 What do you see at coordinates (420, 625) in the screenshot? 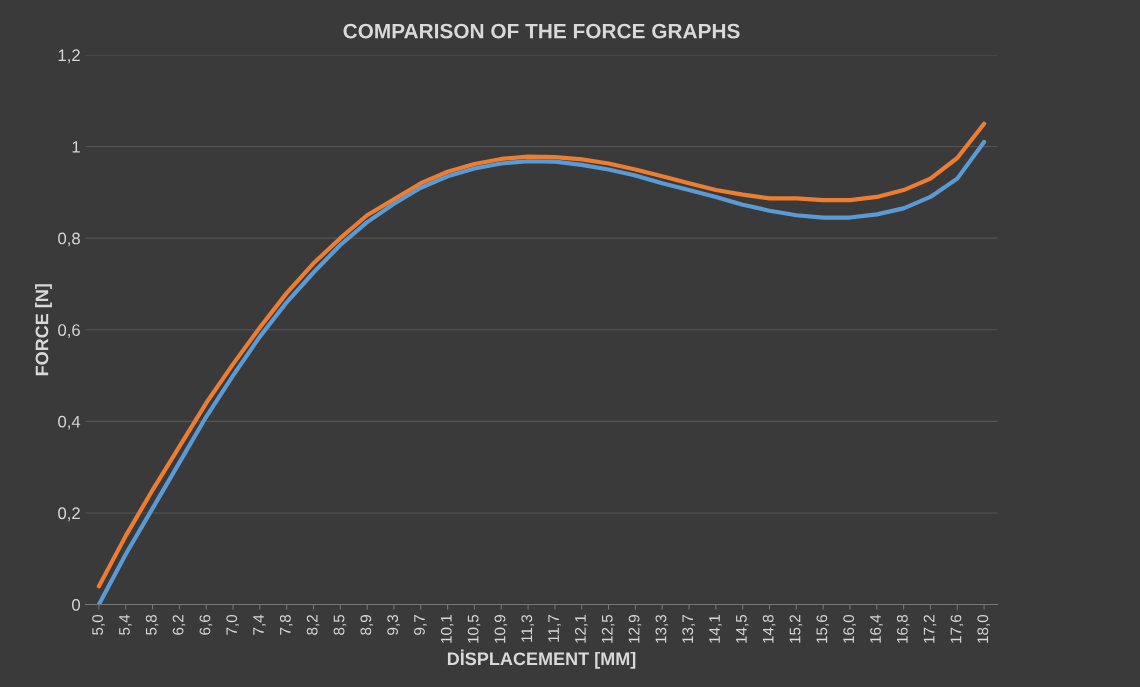
I see `x-tick-label: 9,7` at bounding box center [420, 625].